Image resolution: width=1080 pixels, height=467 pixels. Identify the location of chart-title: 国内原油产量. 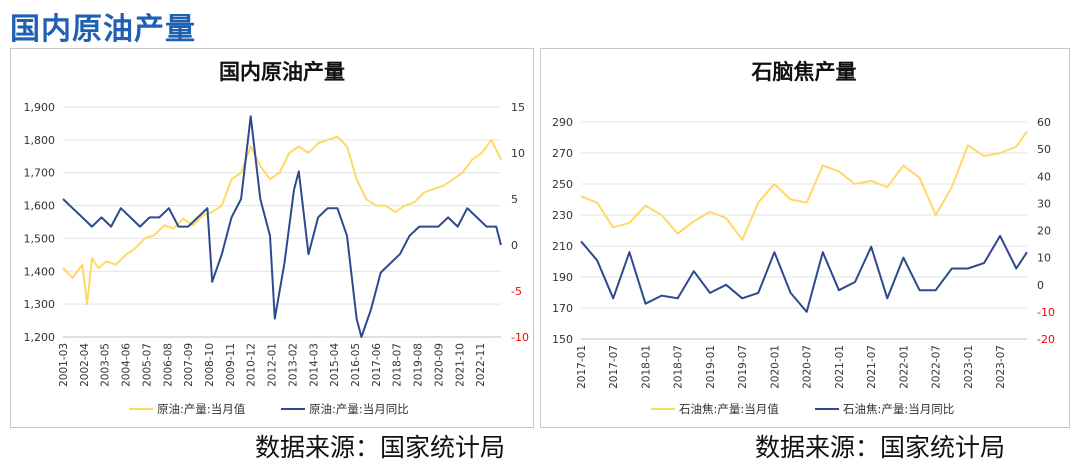
(282, 72).